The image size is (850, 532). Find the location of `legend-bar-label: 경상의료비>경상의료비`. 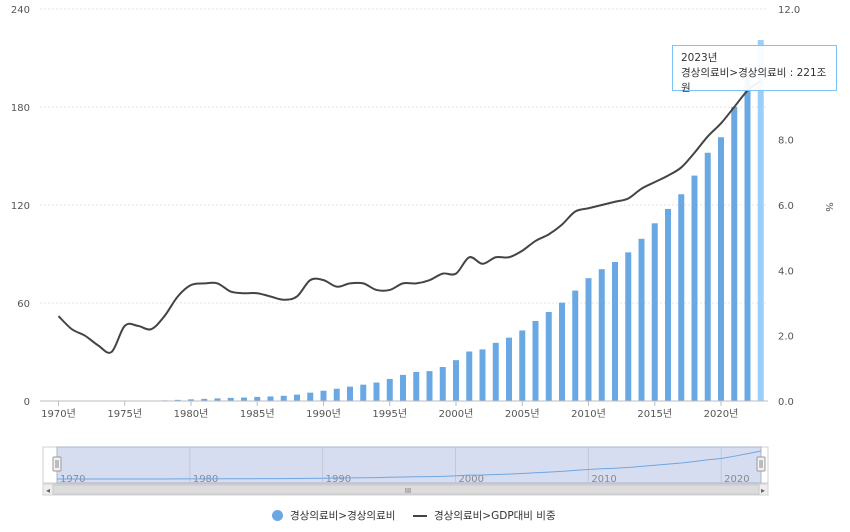

legend-bar-label: 경상의료비>경상의료비 is located at coordinates (343, 516).